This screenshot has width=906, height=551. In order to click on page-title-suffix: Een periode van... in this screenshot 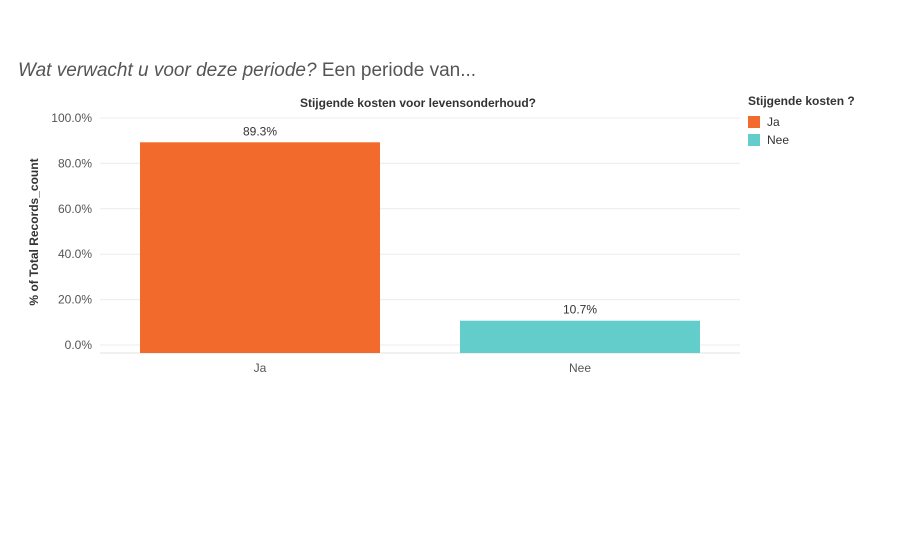, I will do `click(396, 70)`.